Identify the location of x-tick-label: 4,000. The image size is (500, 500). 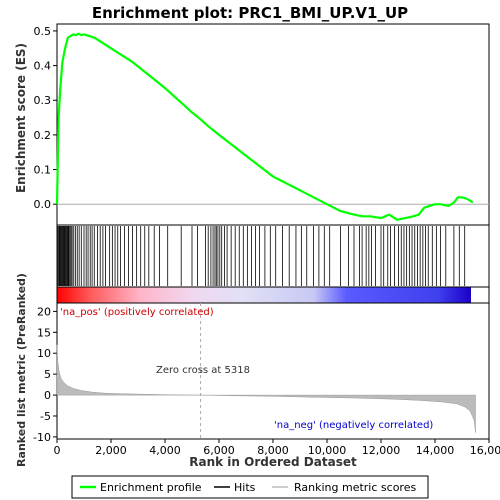
(165, 450).